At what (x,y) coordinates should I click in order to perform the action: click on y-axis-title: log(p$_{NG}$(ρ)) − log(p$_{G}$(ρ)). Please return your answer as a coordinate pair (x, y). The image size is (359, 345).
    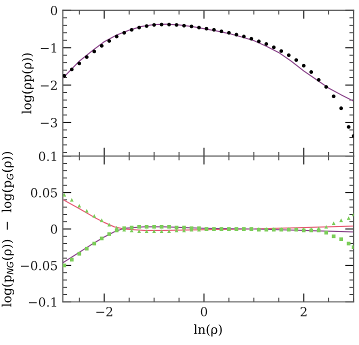
    Looking at the image, I should click on (8, 229).